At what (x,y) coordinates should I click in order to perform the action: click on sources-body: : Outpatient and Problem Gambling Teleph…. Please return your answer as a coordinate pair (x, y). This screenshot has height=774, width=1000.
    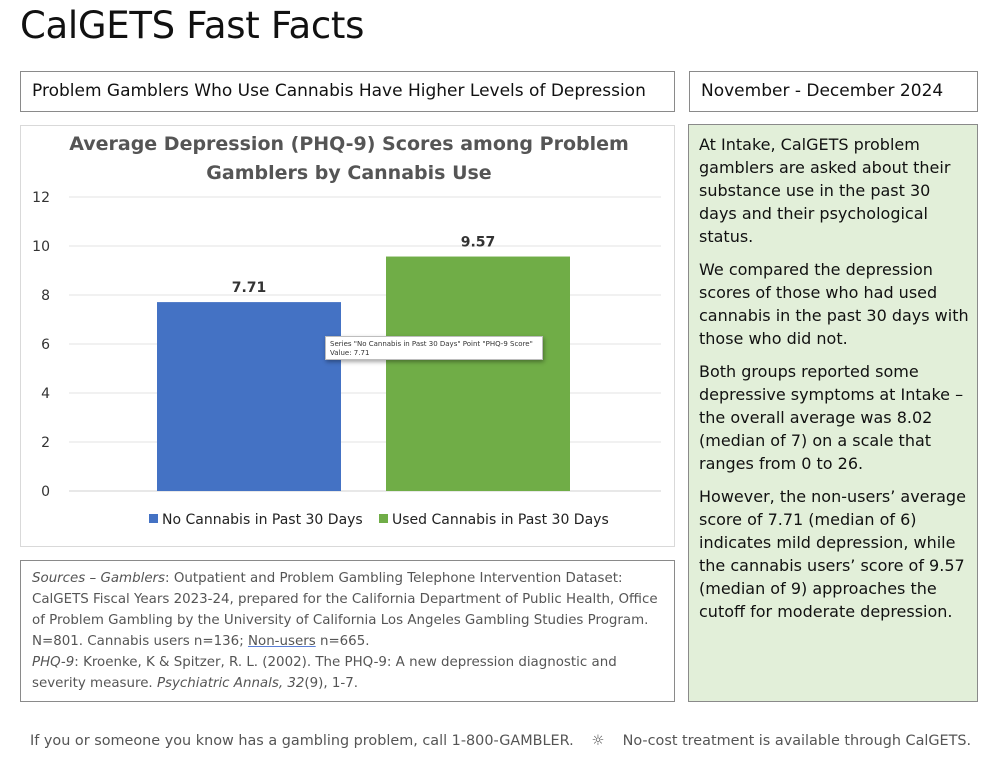
    Looking at the image, I should click on (345, 610).